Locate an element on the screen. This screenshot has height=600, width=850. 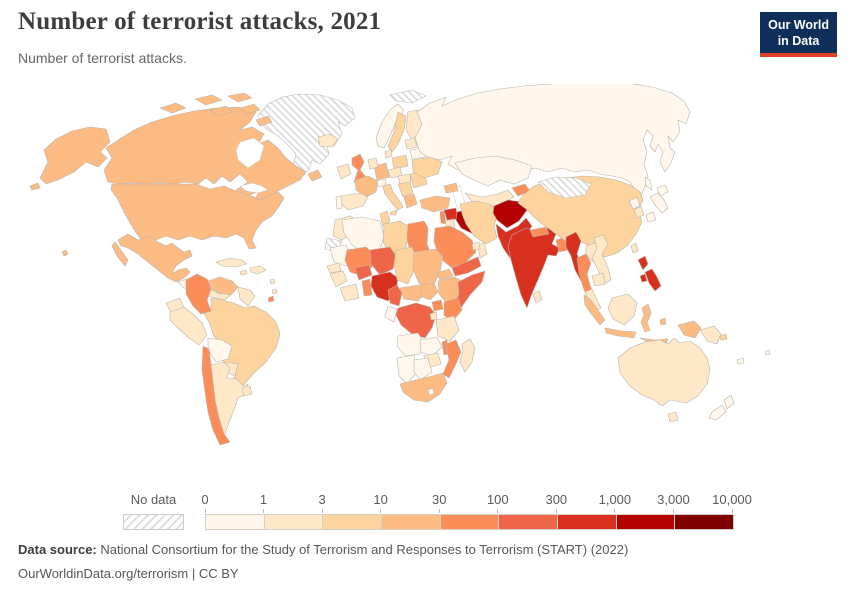
country-ivory-coast-ghana is located at coordinates (349, 292).